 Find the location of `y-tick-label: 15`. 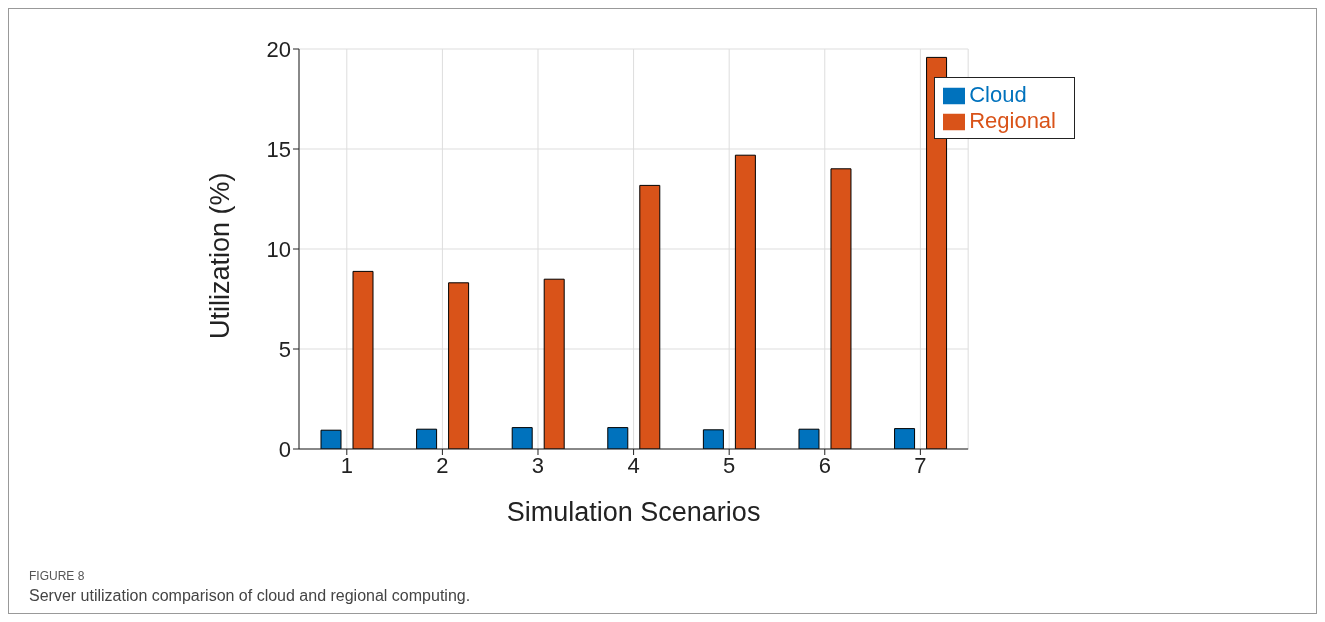

y-tick-label: 15 is located at coordinates (278, 149).